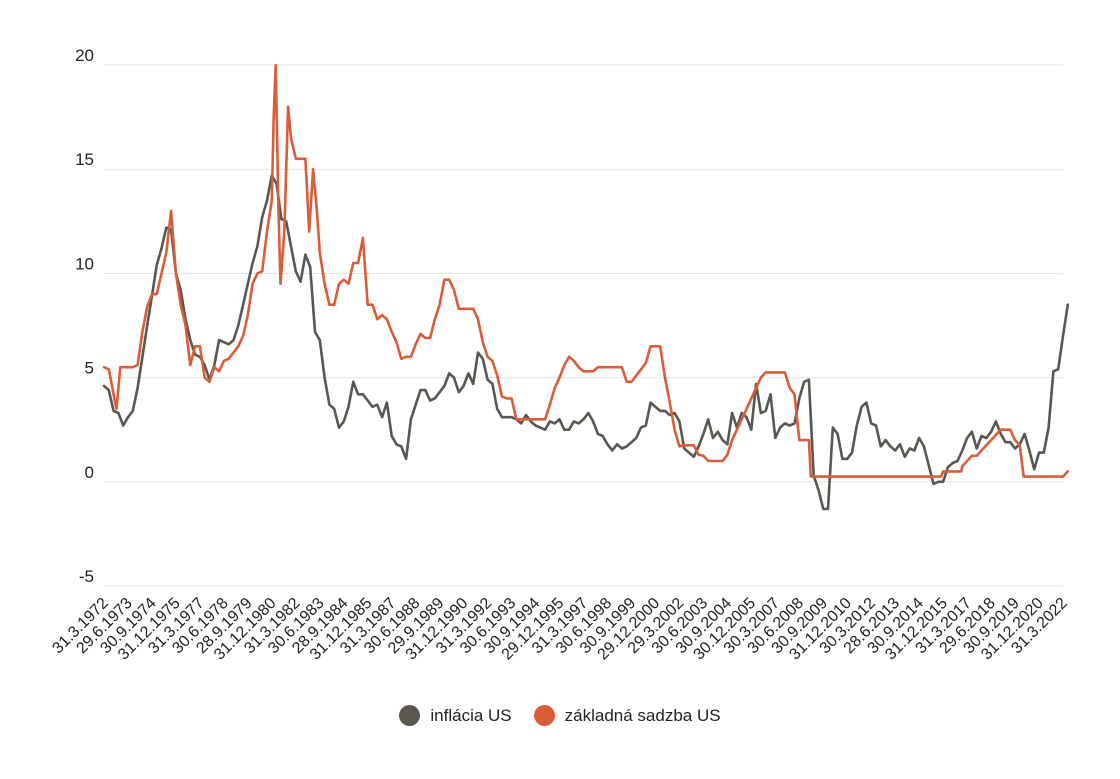 This screenshot has width=1120, height=779. I want to click on legend-item-base-rate: základná sadzba US, so click(627, 715).